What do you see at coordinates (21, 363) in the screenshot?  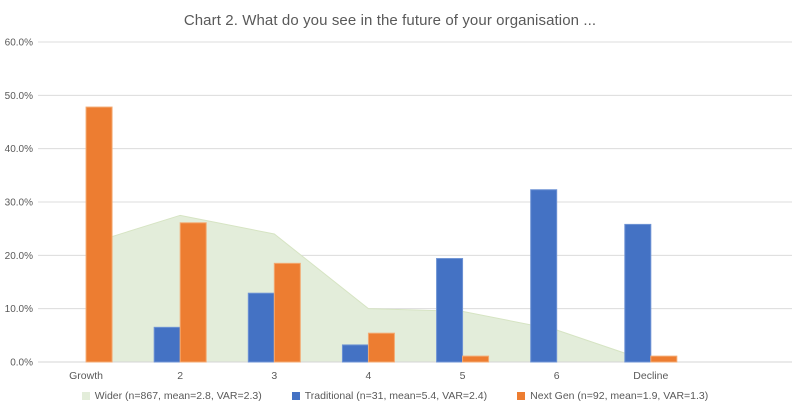 I see `y-tick-label: 0.0%` at bounding box center [21, 363].